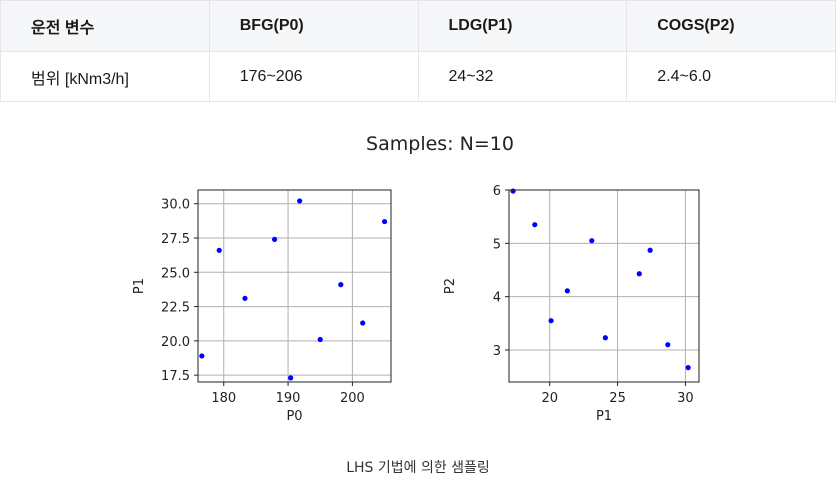 This screenshot has height=477, width=836. Describe the element at coordinates (288, 398) in the screenshot. I see `x-tick-label: 190` at that location.